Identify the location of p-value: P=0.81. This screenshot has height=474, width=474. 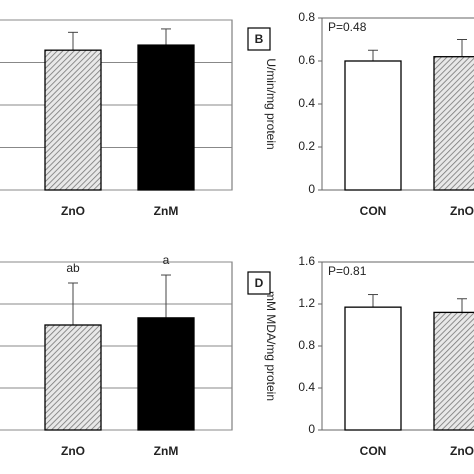
(347, 271).